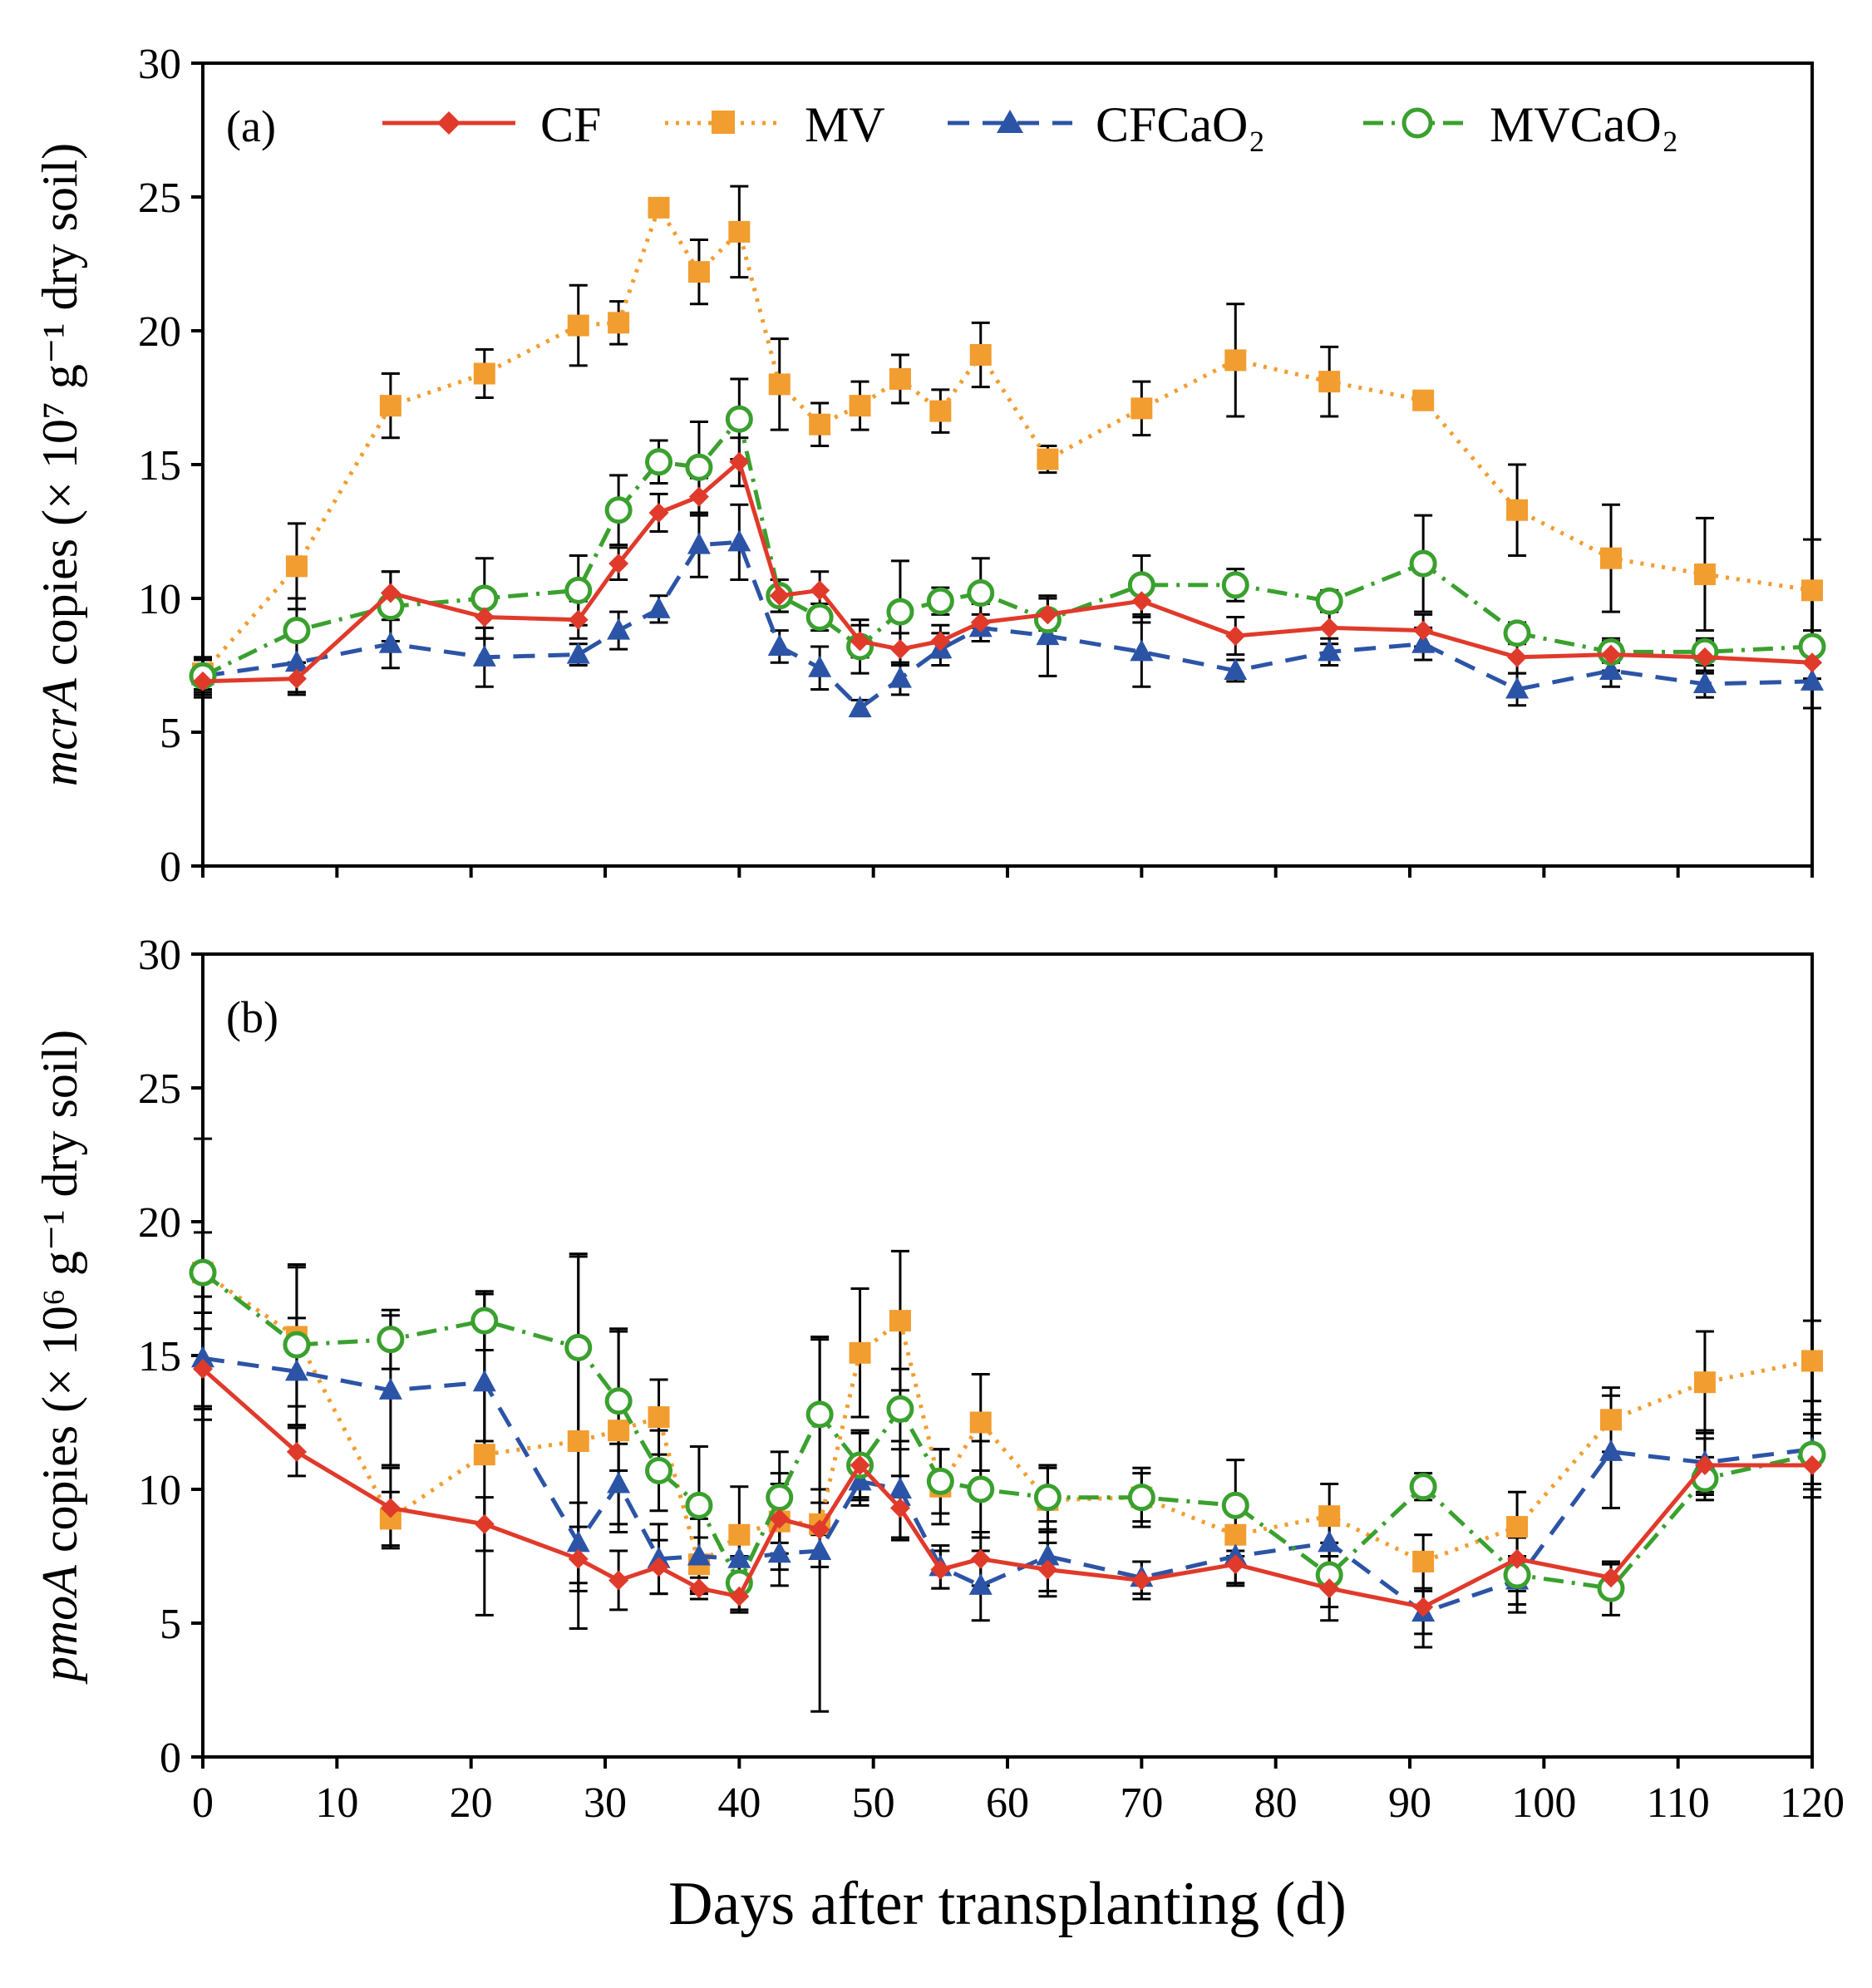 This screenshot has height=1988, width=1872. I want to click on panel-b-label: (b), so click(252, 1017).